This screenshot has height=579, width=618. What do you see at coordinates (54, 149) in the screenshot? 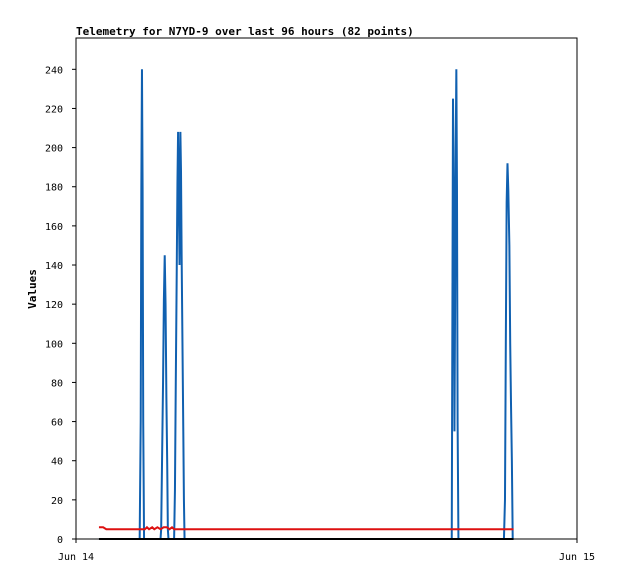
I see `y-tick-label: 200` at bounding box center [54, 149].